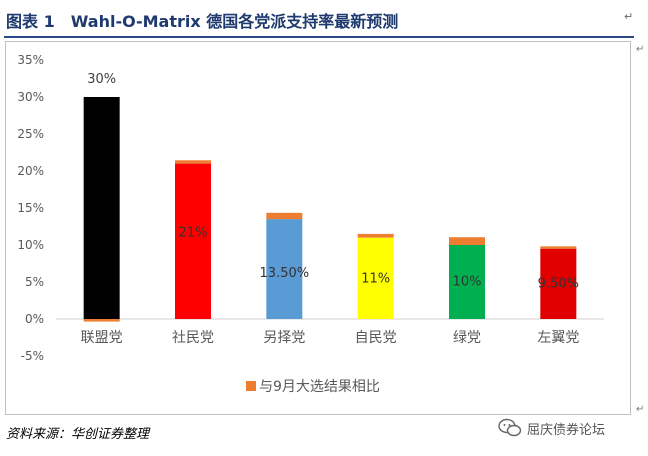  What do you see at coordinates (30, 208) in the screenshot?
I see `y-tick-label: 15%` at bounding box center [30, 208].